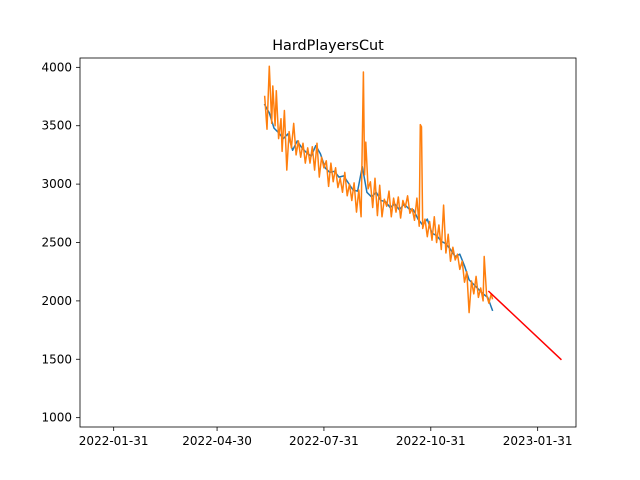 Image resolution: width=640 pixels, height=480 pixels. What do you see at coordinates (217, 441) in the screenshot?
I see `x-tick-label: 2022-04-30` at bounding box center [217, 441].